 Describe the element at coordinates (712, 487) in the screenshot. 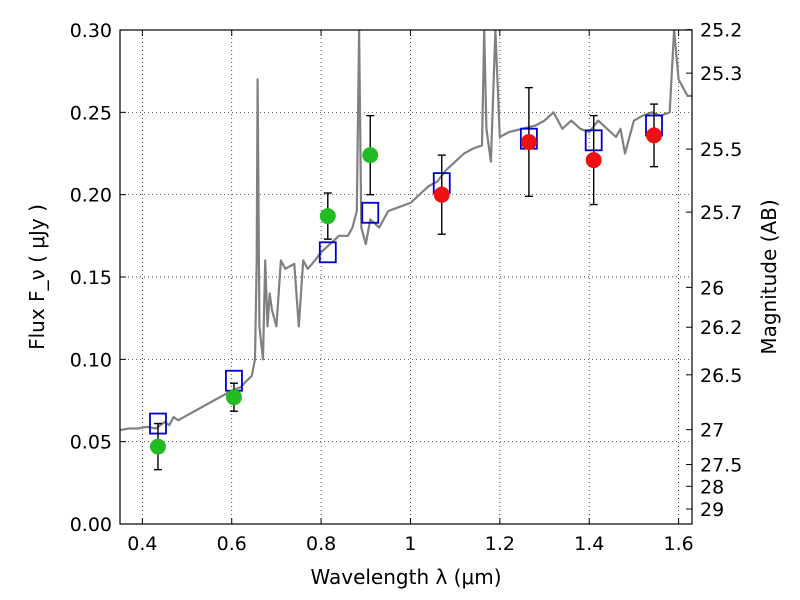

I see `mag-tick-label: 28` at that location.